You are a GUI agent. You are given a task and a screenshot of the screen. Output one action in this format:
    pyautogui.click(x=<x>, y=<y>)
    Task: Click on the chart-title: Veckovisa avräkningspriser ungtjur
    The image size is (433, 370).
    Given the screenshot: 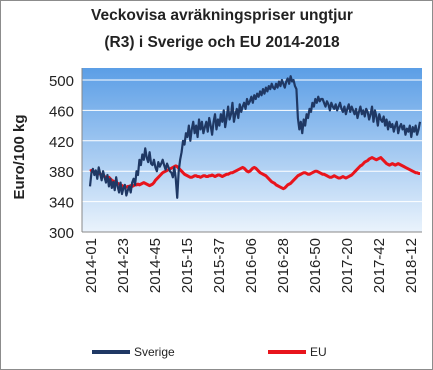 What is the action you would take?
    pyautogui.click(x=222, y=15)
    